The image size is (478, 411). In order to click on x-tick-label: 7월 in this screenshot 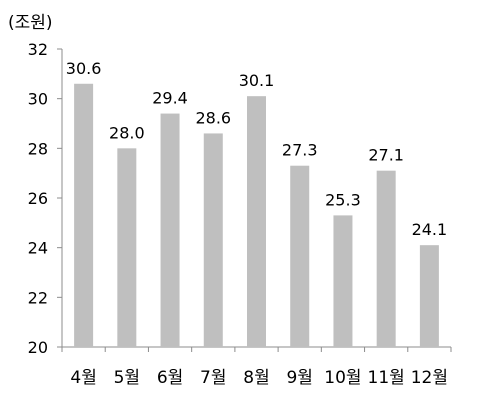, I will do `click(213, 378)`.